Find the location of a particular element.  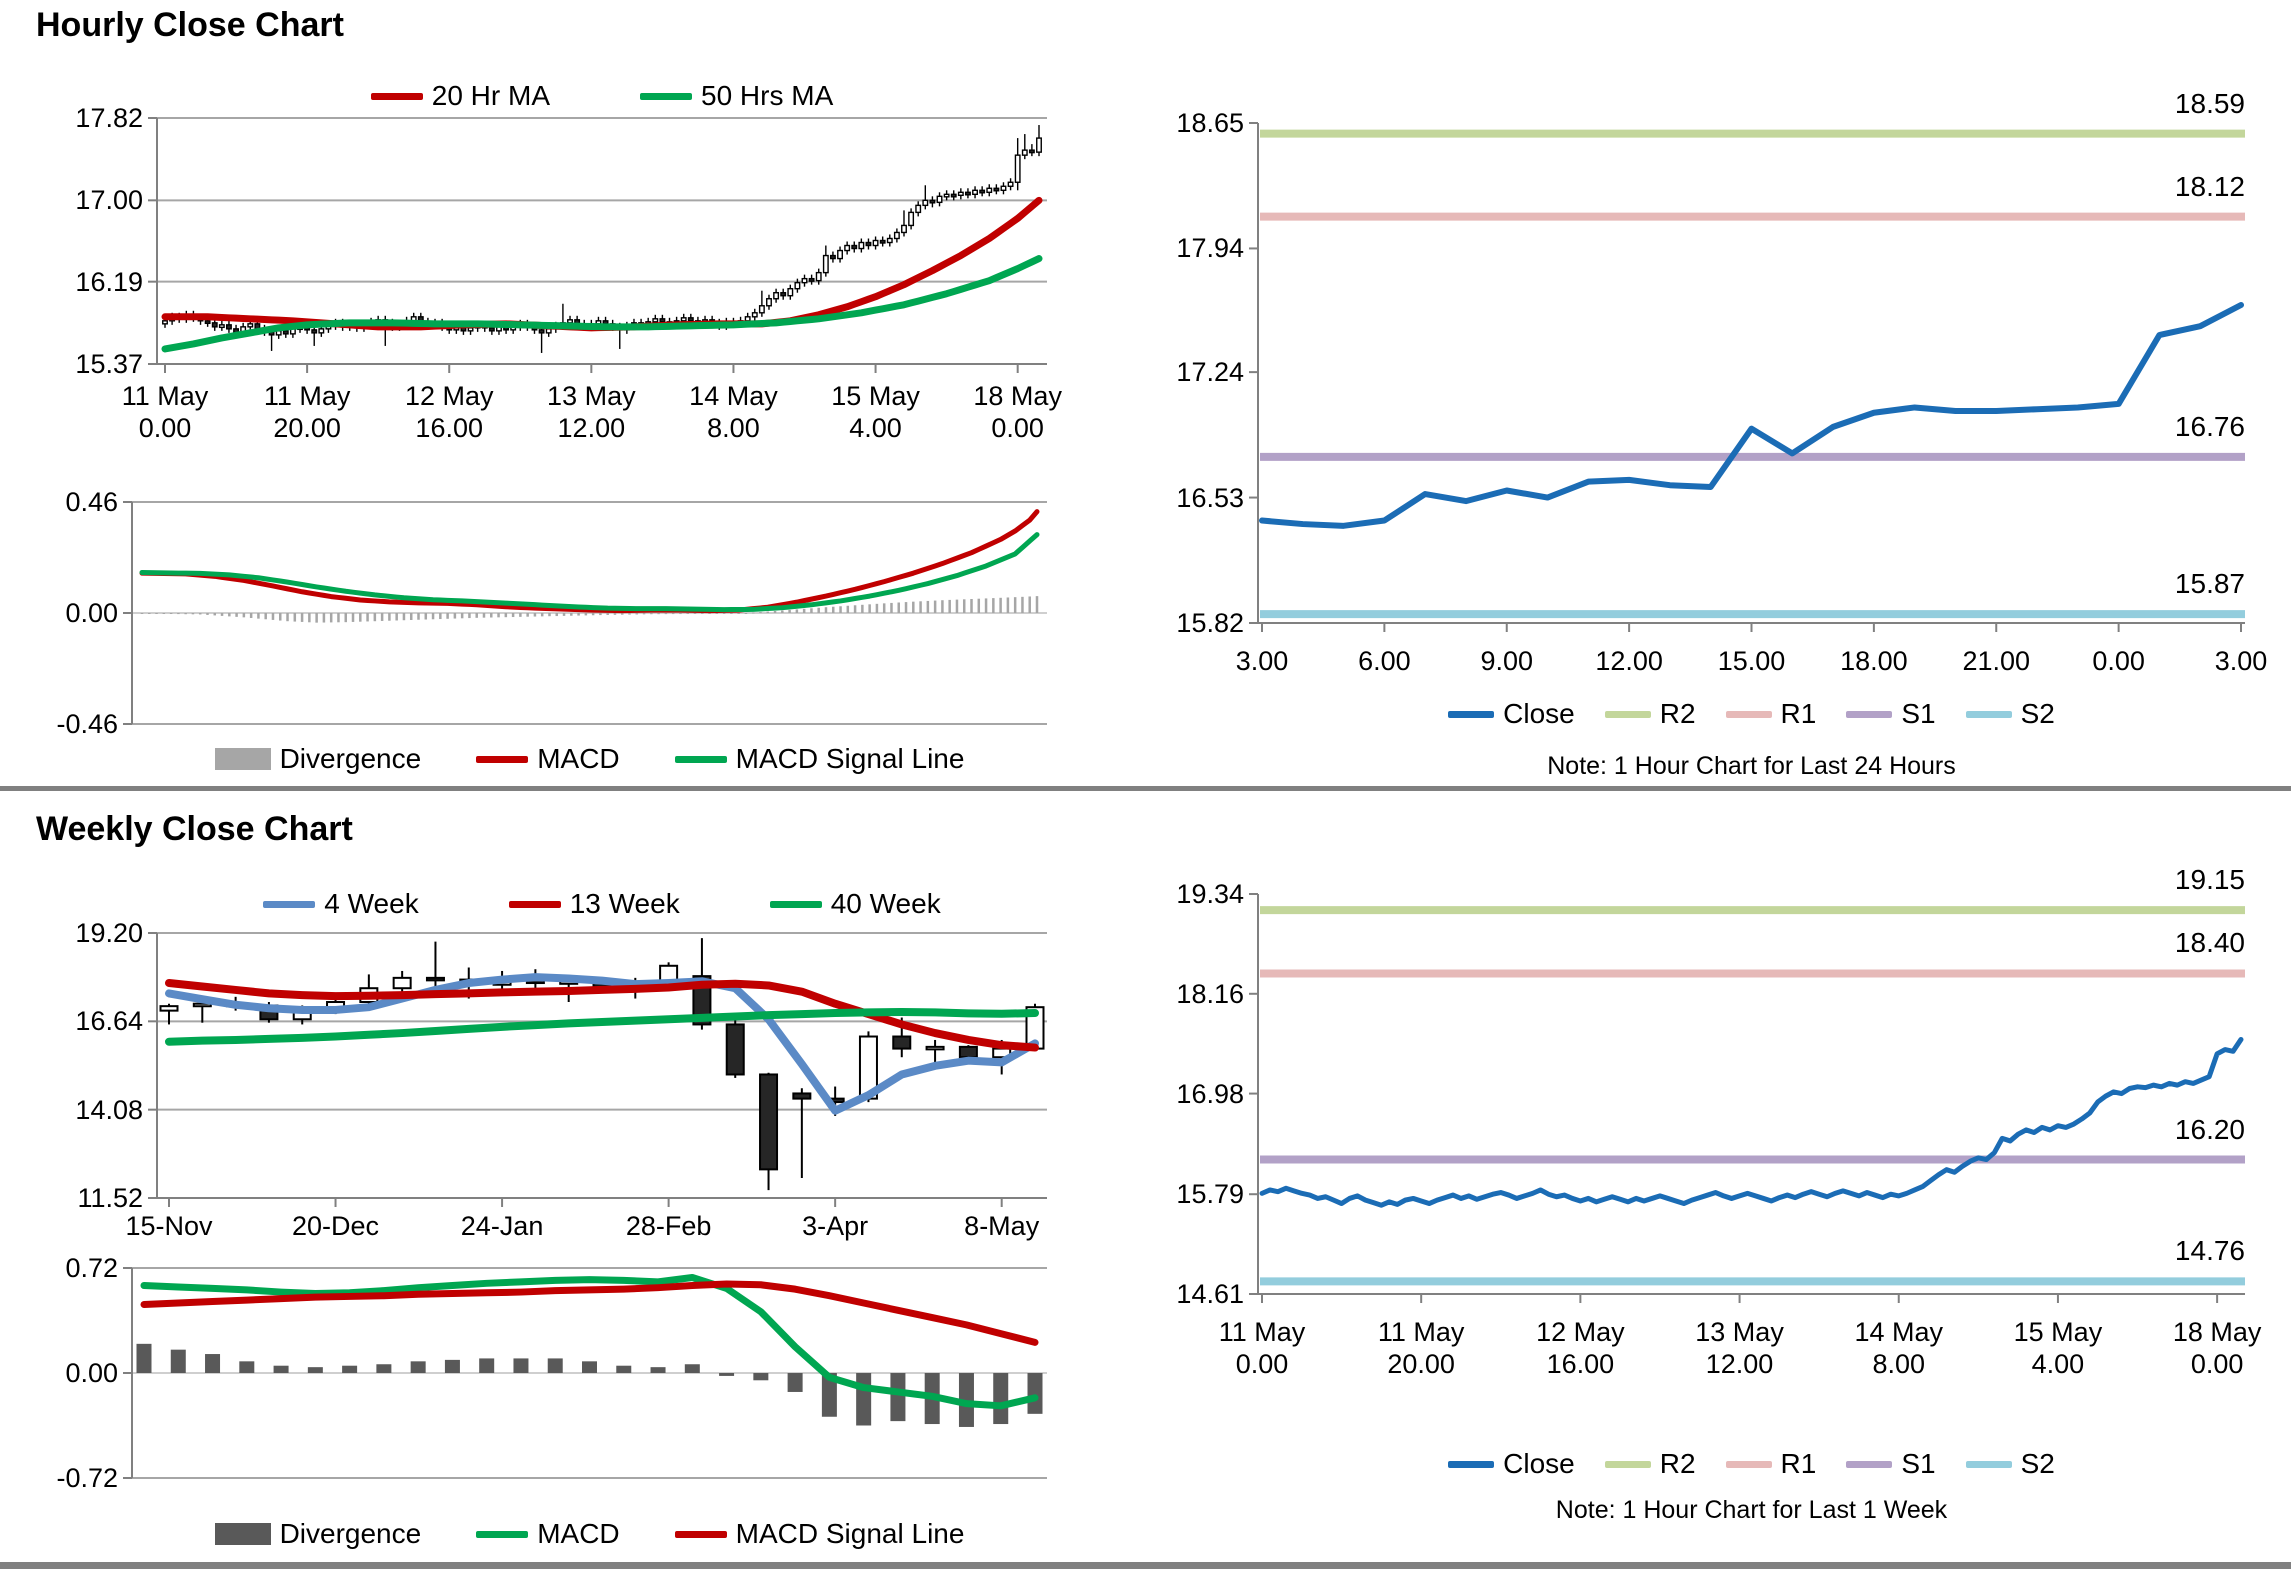

weekly-macd-chart is located at coordinates (590, 1405).